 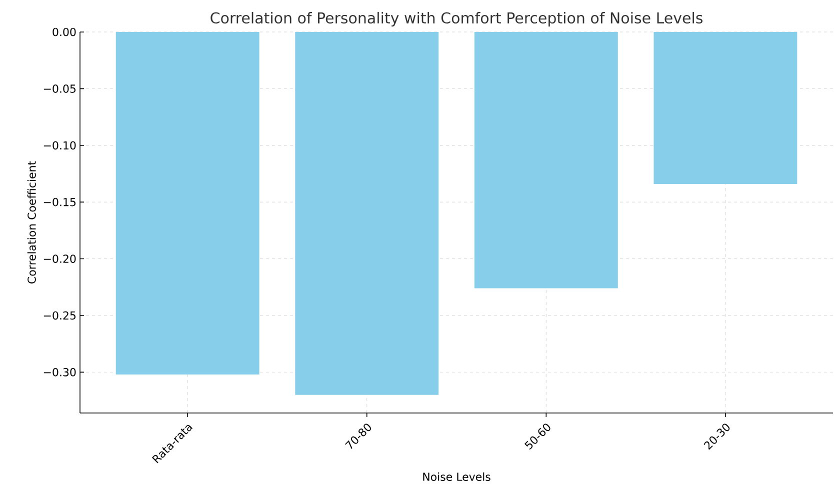 I want to click on y-tick-label: −0.05, so click(x=60, y=88).